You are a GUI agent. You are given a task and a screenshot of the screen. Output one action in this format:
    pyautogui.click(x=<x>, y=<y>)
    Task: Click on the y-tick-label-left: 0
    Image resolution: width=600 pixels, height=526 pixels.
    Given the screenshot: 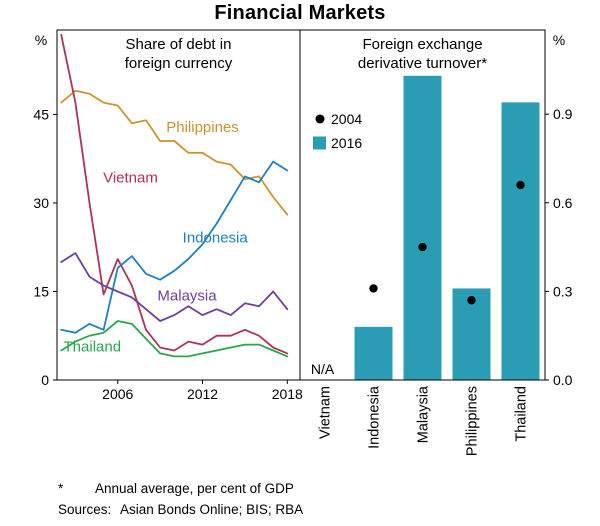 What is the action you would take?
    pyautogui.click(x=45, y=380)
    